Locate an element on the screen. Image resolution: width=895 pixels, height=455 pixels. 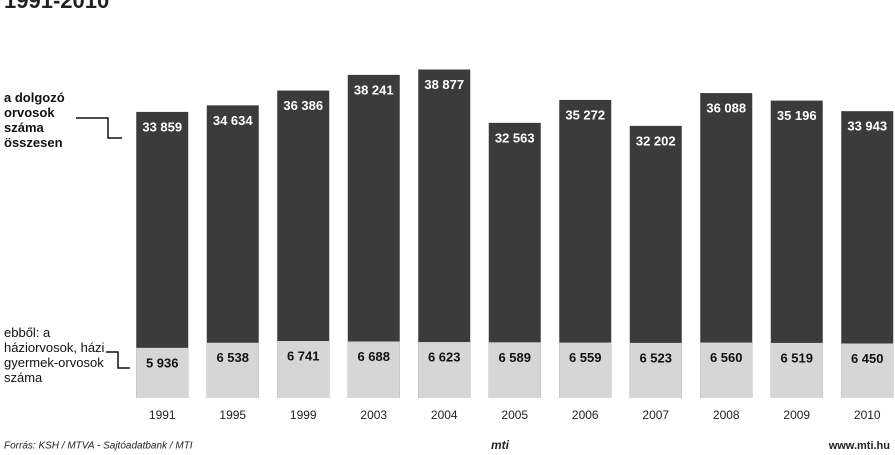
x-tick-label: 2010 is located at coordinates (867, 415).